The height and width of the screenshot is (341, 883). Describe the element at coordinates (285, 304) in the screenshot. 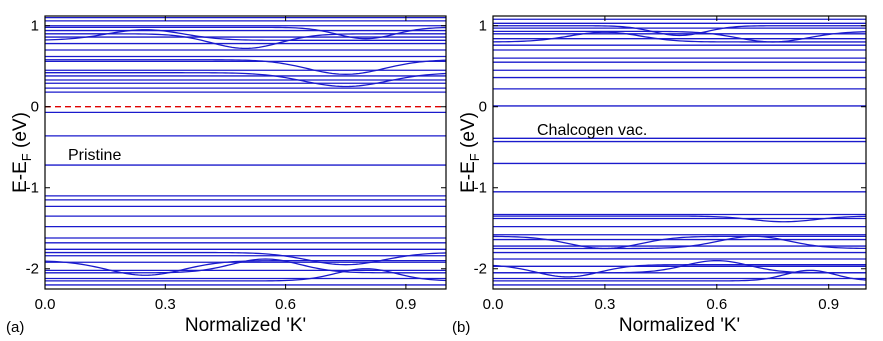

I see `panel-a-xtick-label-2: 0.6` at that location.